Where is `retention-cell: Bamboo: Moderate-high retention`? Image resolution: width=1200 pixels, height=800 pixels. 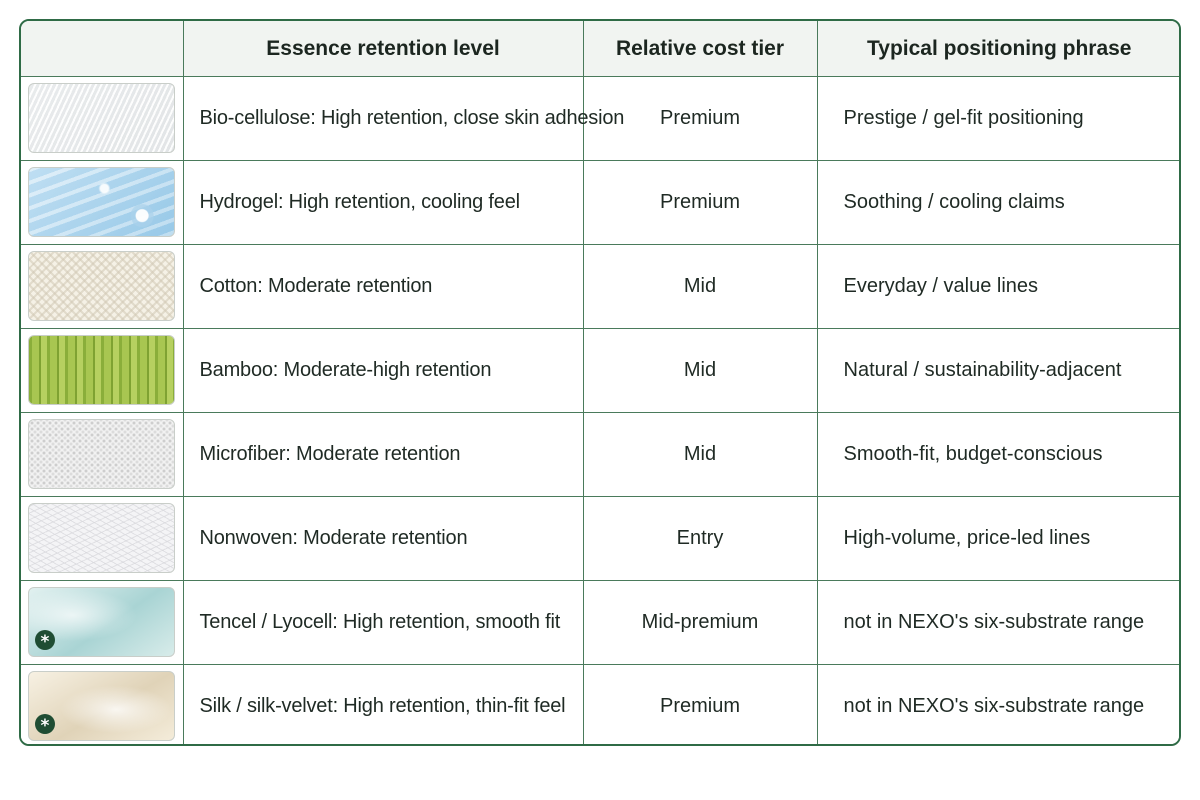 retention-cell: Bamboo: Moderate-high retention is located at coordinates (383, 370).